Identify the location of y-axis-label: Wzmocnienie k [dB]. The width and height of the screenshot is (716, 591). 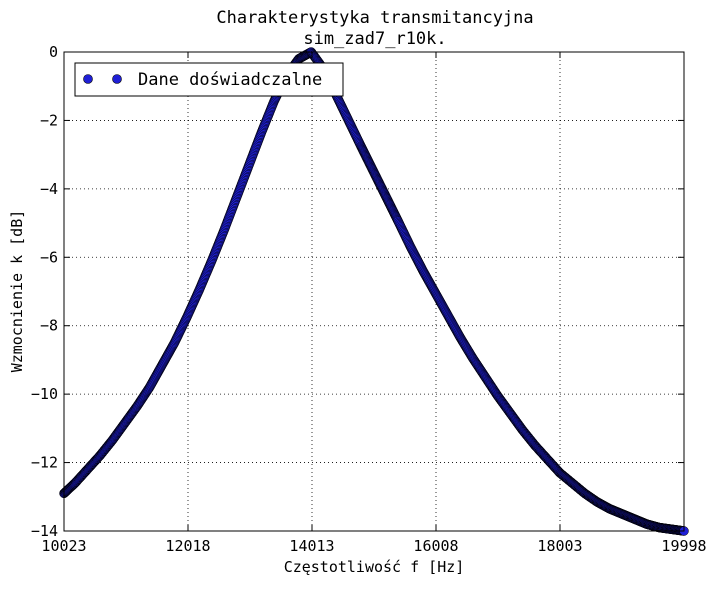
(17, 291).